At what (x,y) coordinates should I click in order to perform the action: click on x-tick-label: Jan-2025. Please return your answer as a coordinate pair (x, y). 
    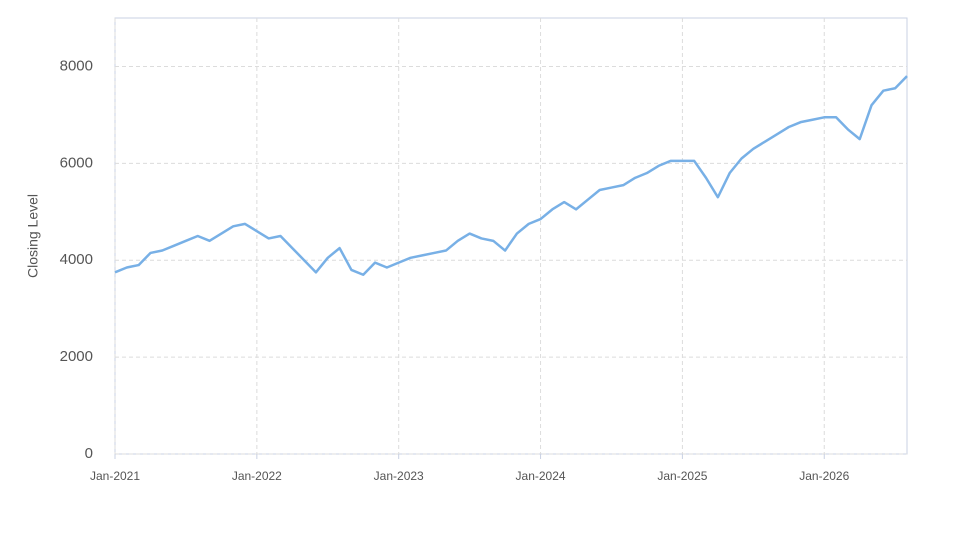
    Looking at the image, I should click on (682, 476).